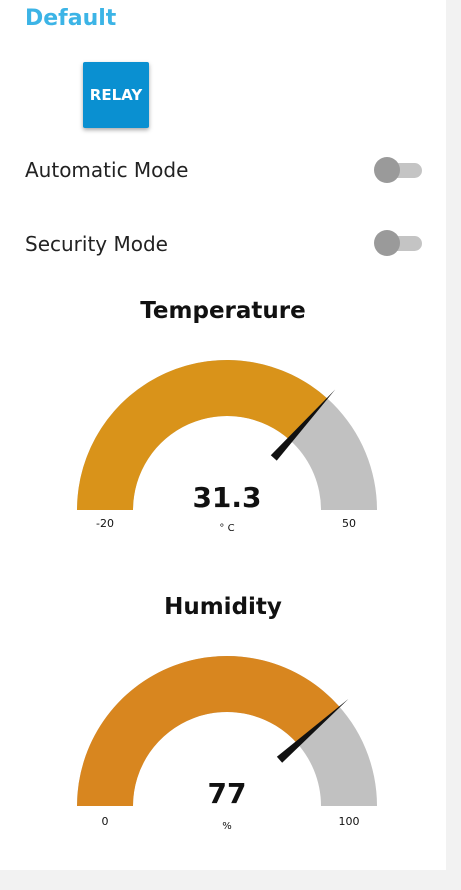 Image resolution: width=461 pixels, height=890 pixels. I want to click on humidity-gauge: 77 % 0 100, so click(227, 744).